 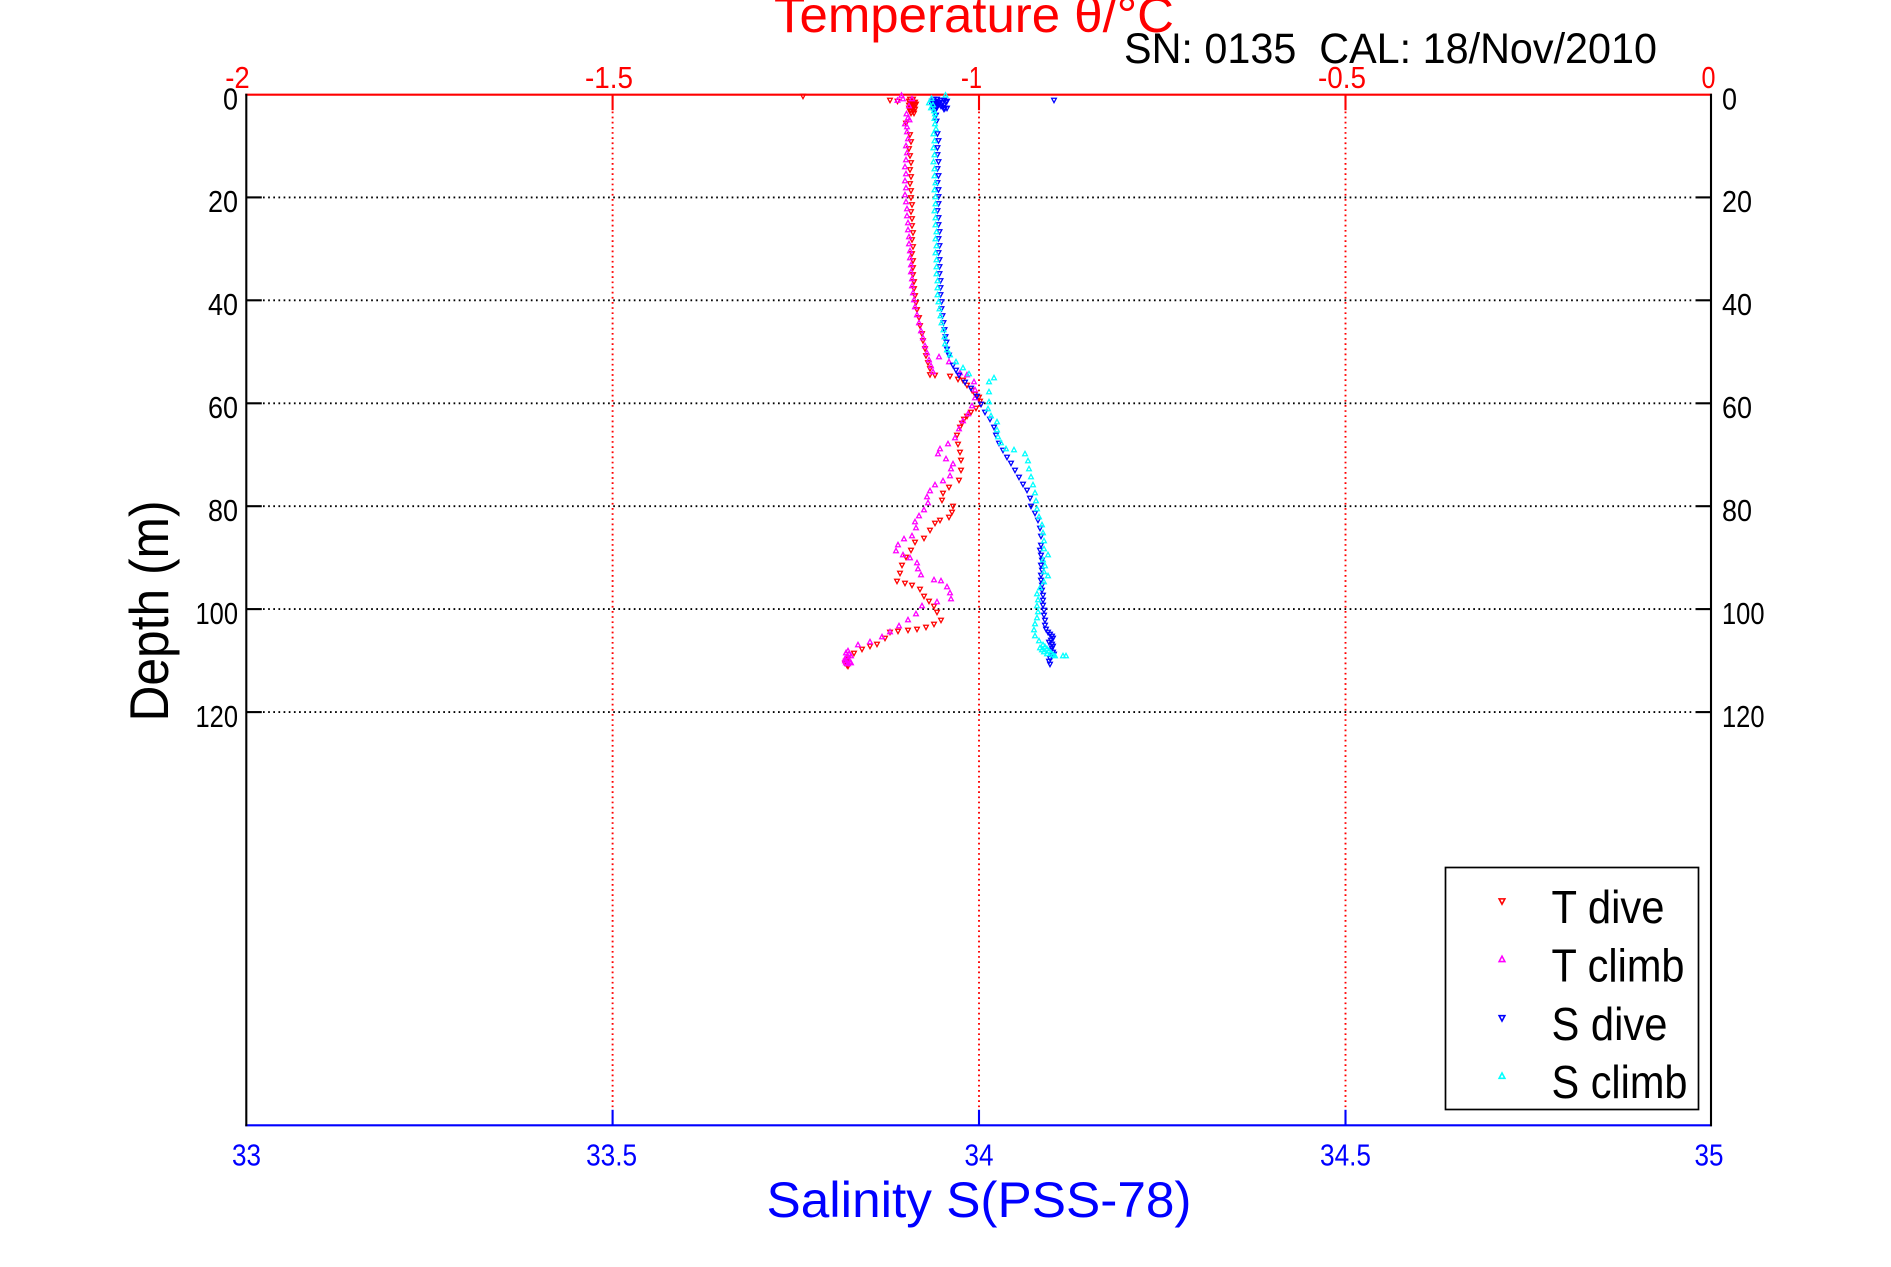 I want to click on svg-text: S climb, so click(x=1620, y=1082).